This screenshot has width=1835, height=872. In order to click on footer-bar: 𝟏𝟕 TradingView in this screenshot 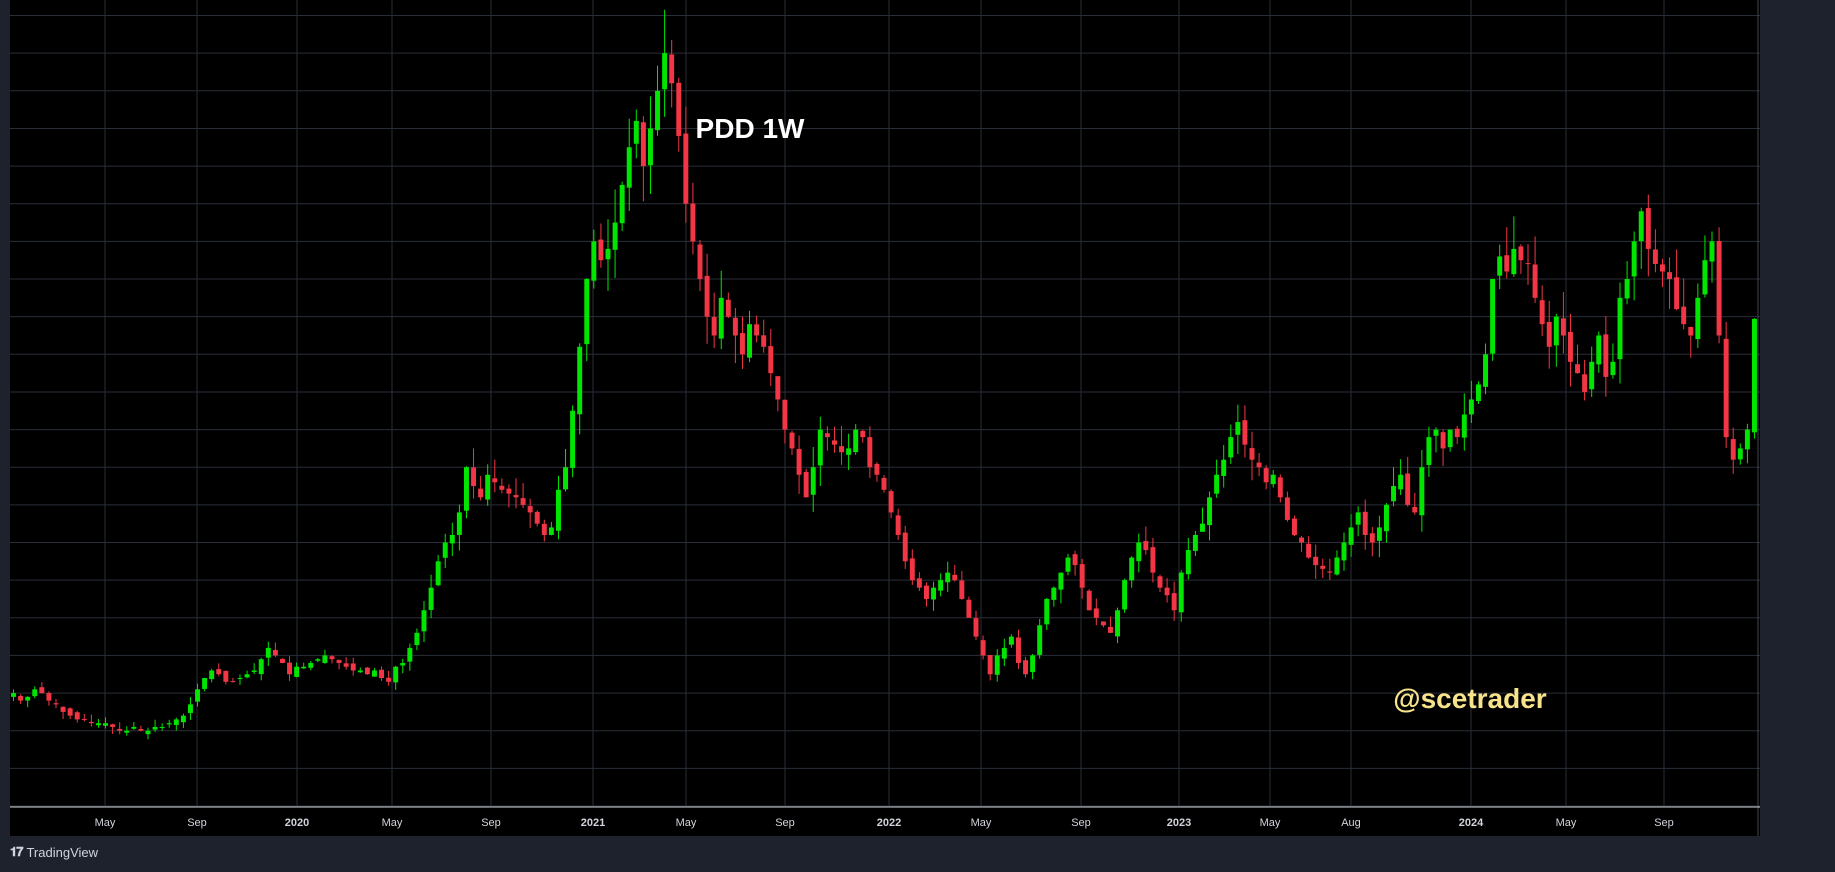, I will do `click(917, 854)`.